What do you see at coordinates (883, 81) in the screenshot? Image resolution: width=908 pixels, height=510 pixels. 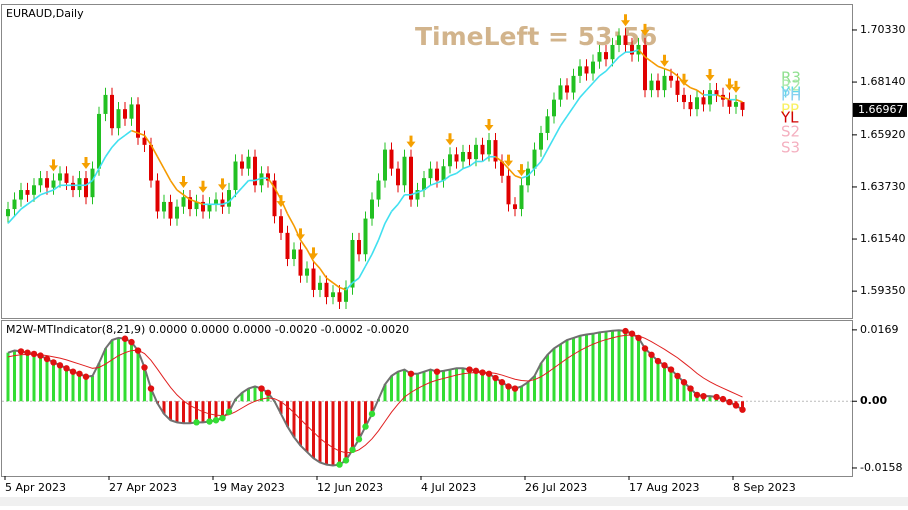 I see `y-tick-label: 1.68140` at bounding box center [883, 81].